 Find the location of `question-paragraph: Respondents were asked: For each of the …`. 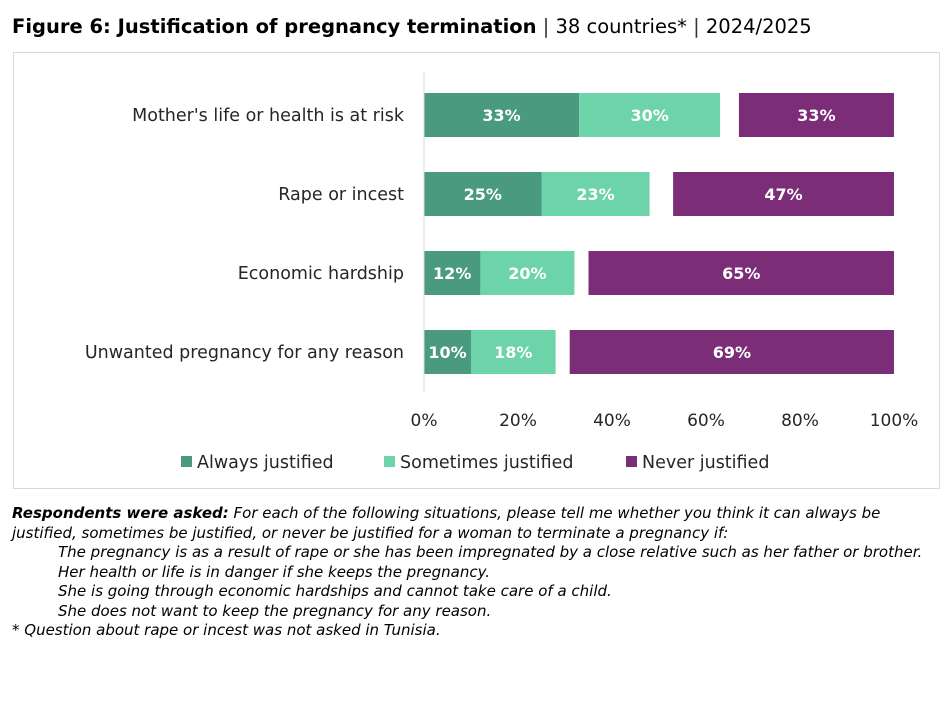

question-paragraph: Respondents were asked: For each of the … is located at coordinates (477, 523).